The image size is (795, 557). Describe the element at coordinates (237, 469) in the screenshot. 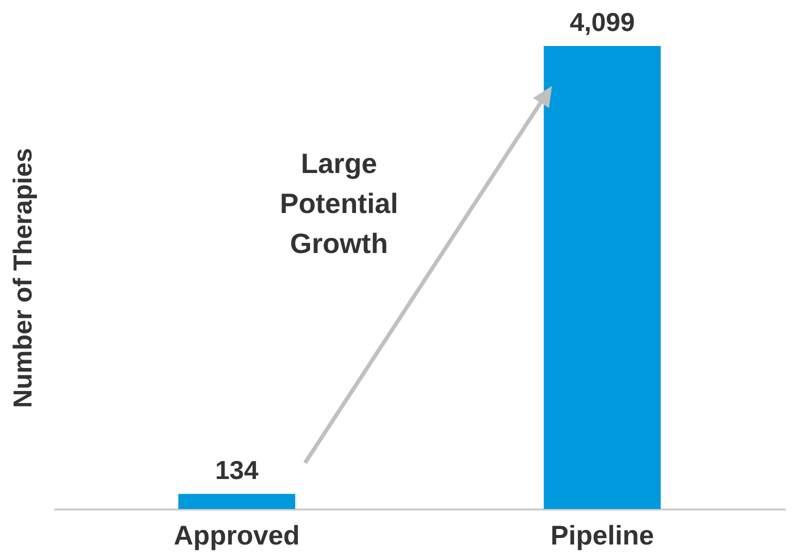

I see `data-label: 134` at that location.